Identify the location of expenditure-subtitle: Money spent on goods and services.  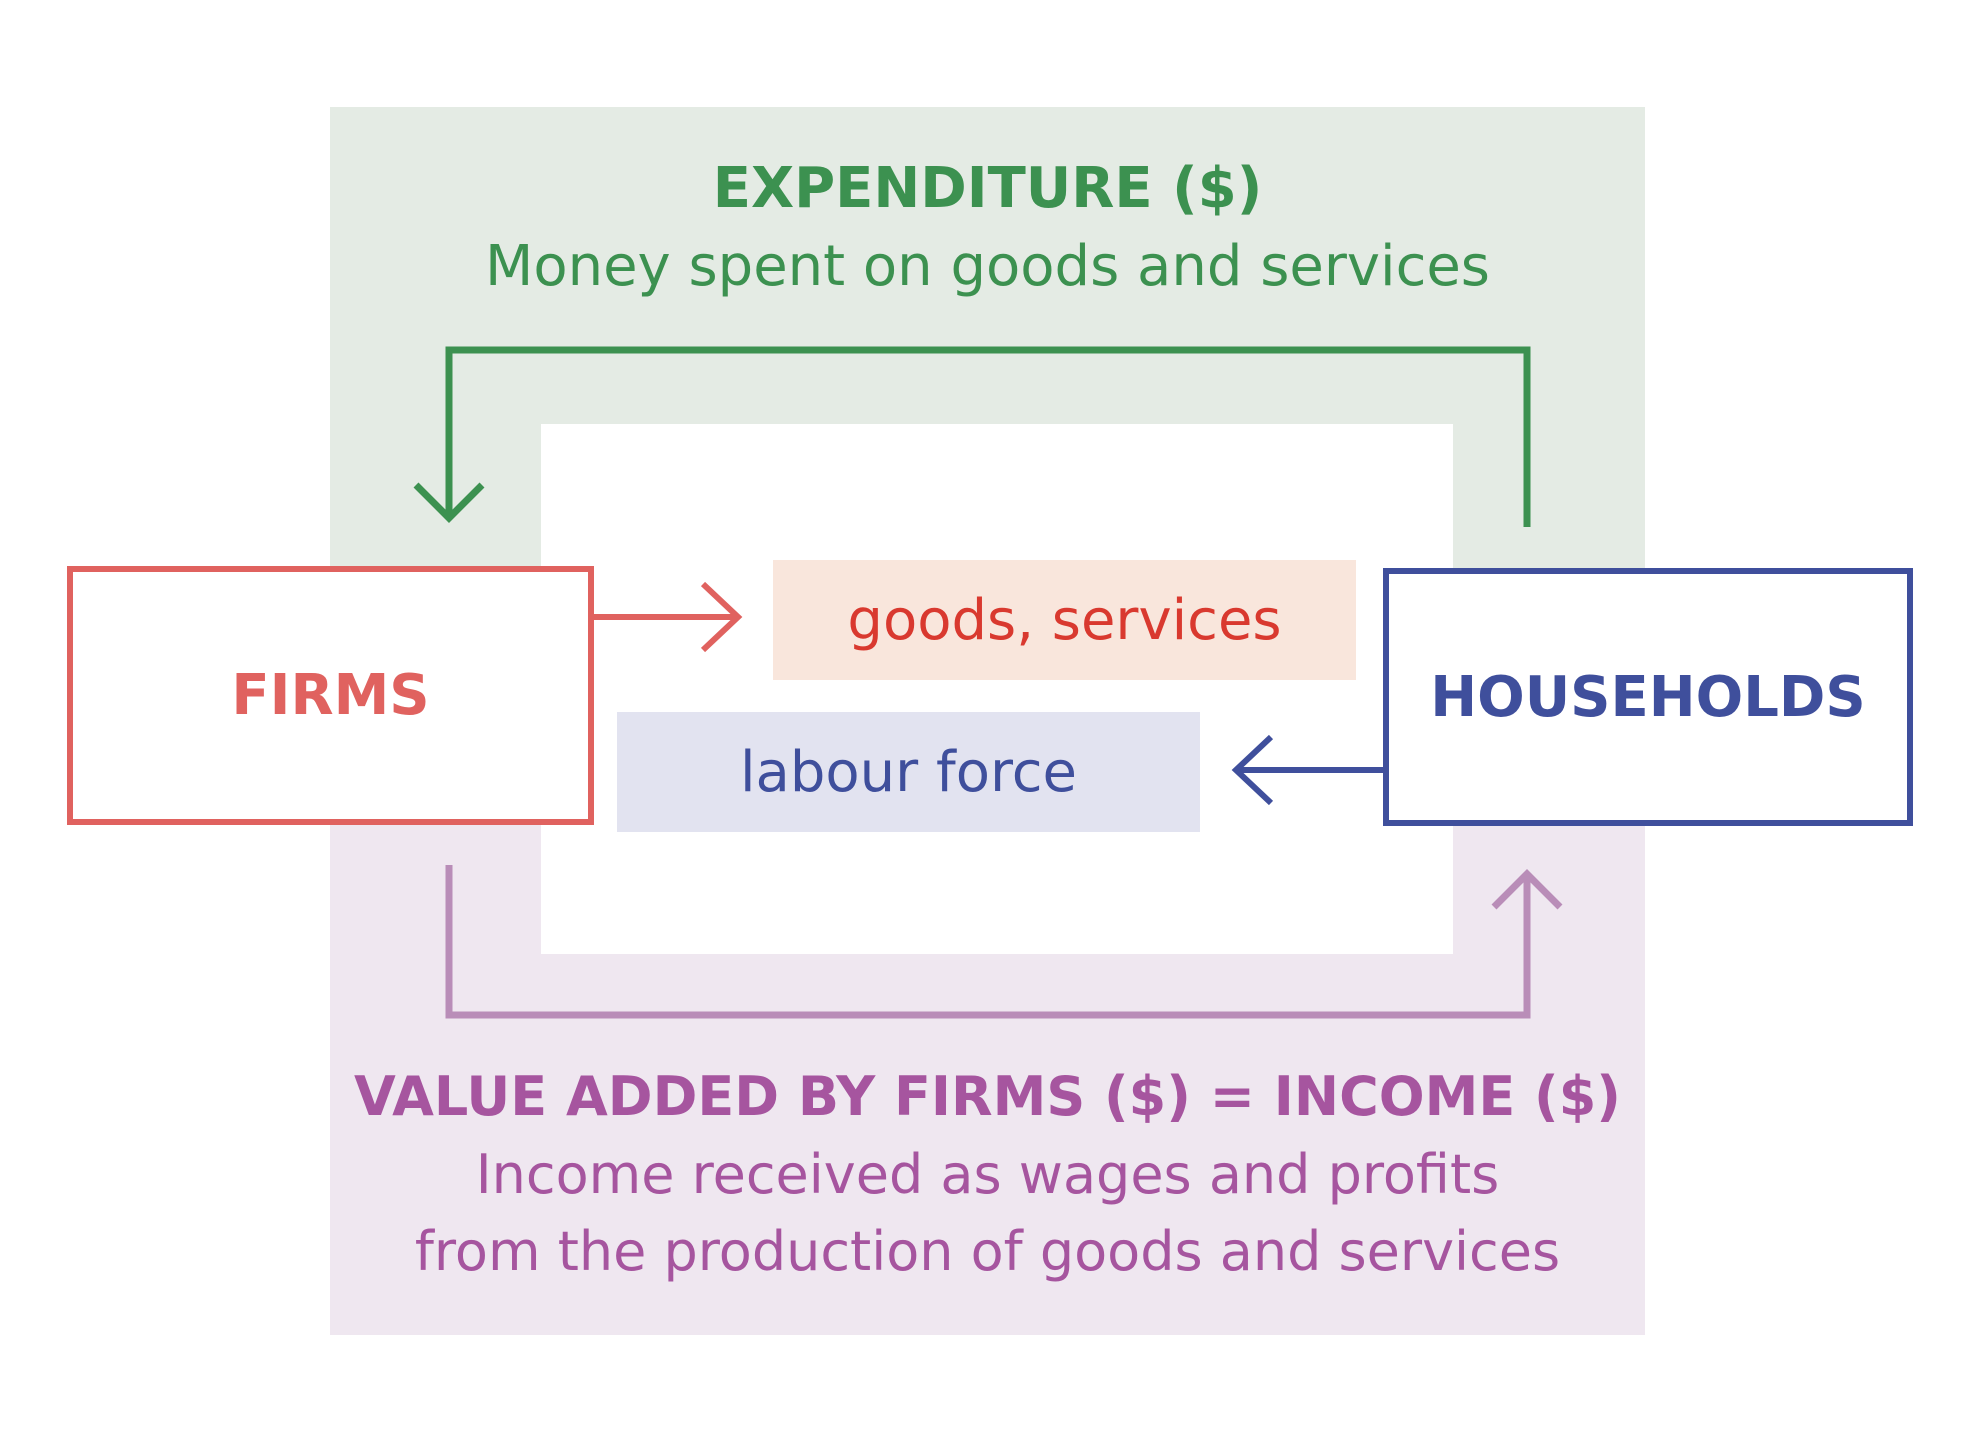
(987, 266).